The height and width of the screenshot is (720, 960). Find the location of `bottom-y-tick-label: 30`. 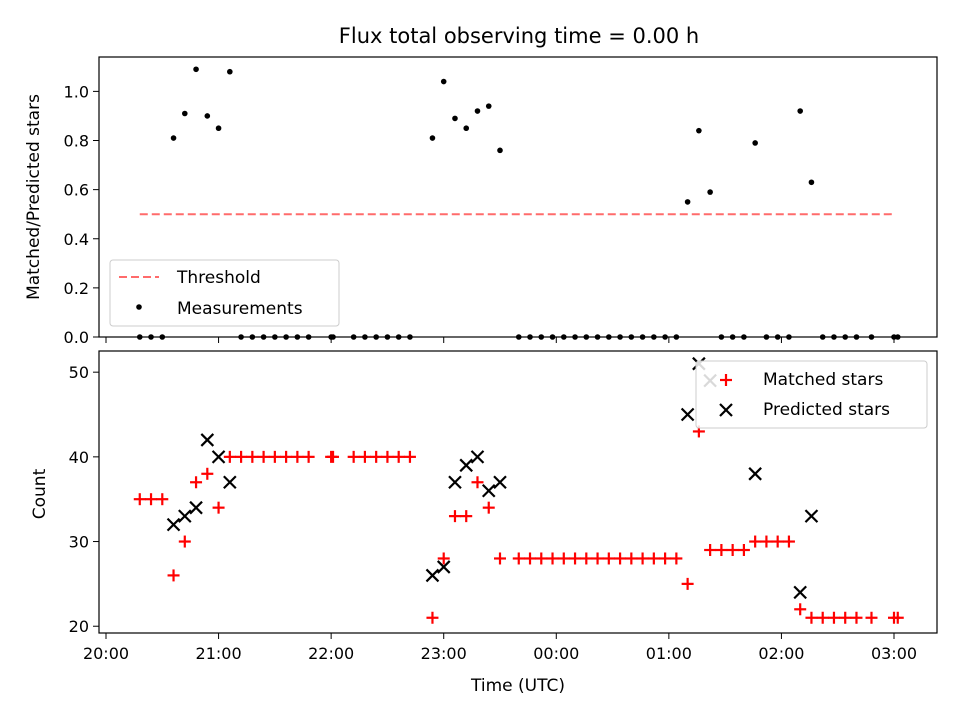

bottom-y-tick-label: 30 is located at coordinates (79, 542).